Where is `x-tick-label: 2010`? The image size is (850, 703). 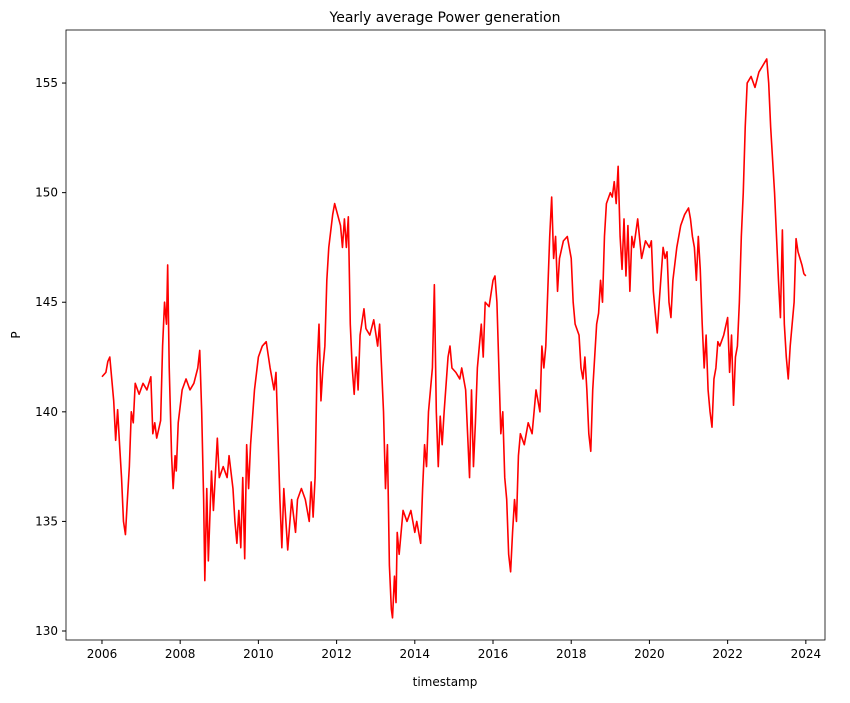
x-tick-label: 2010 is located at coordinates (258, 654).